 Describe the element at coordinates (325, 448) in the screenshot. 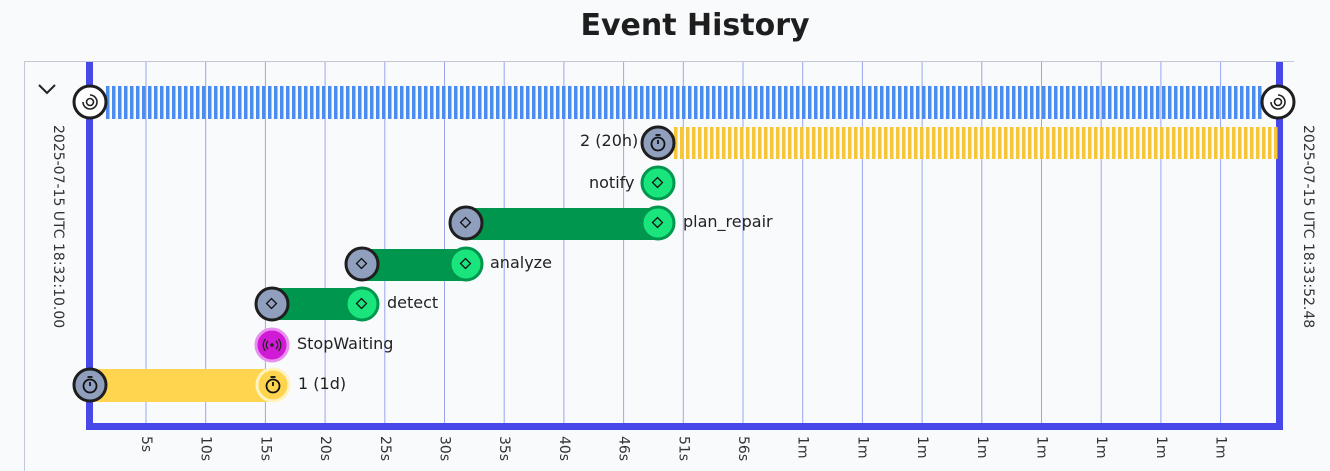

I see `tick-label: 20s` at that location.